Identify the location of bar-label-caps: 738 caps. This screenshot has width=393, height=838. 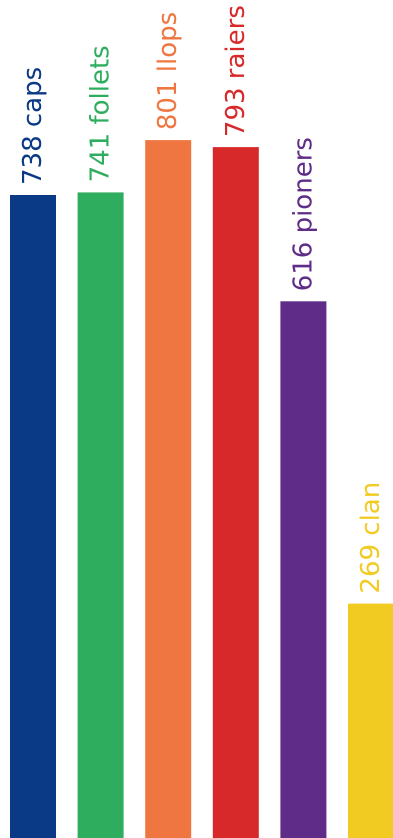
(33, 126).